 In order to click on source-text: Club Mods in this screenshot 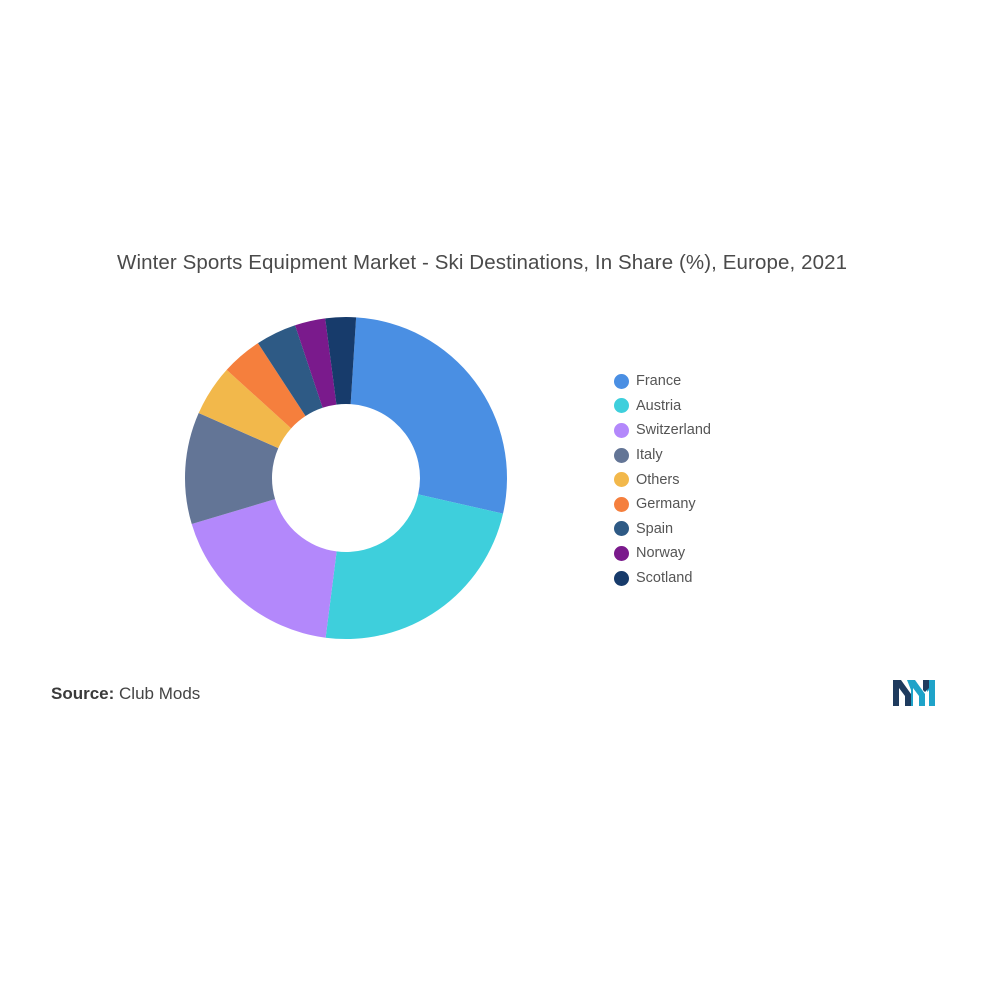, I will do `click(160, 693)`.